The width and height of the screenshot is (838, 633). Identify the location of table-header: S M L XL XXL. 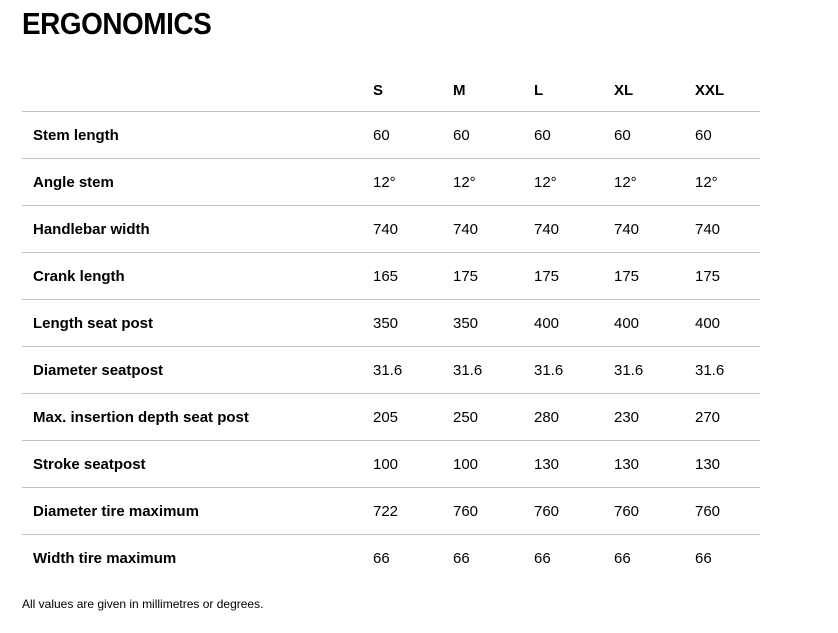
(391, 97).